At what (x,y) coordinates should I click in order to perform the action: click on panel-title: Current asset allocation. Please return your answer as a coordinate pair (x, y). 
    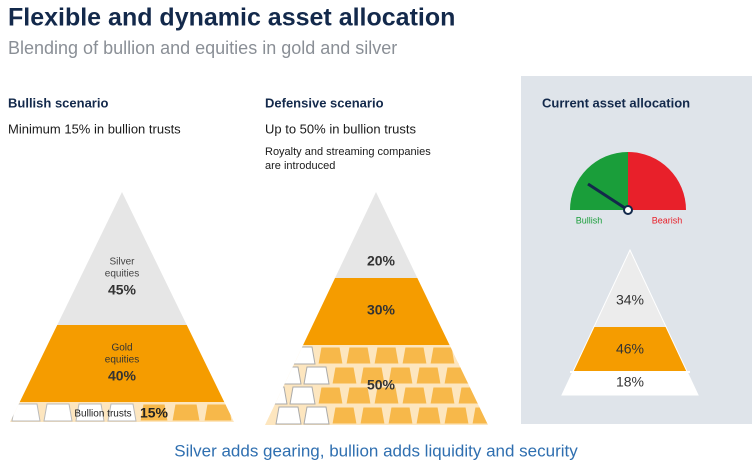
    Looking at the image, I should click on (616, 102).